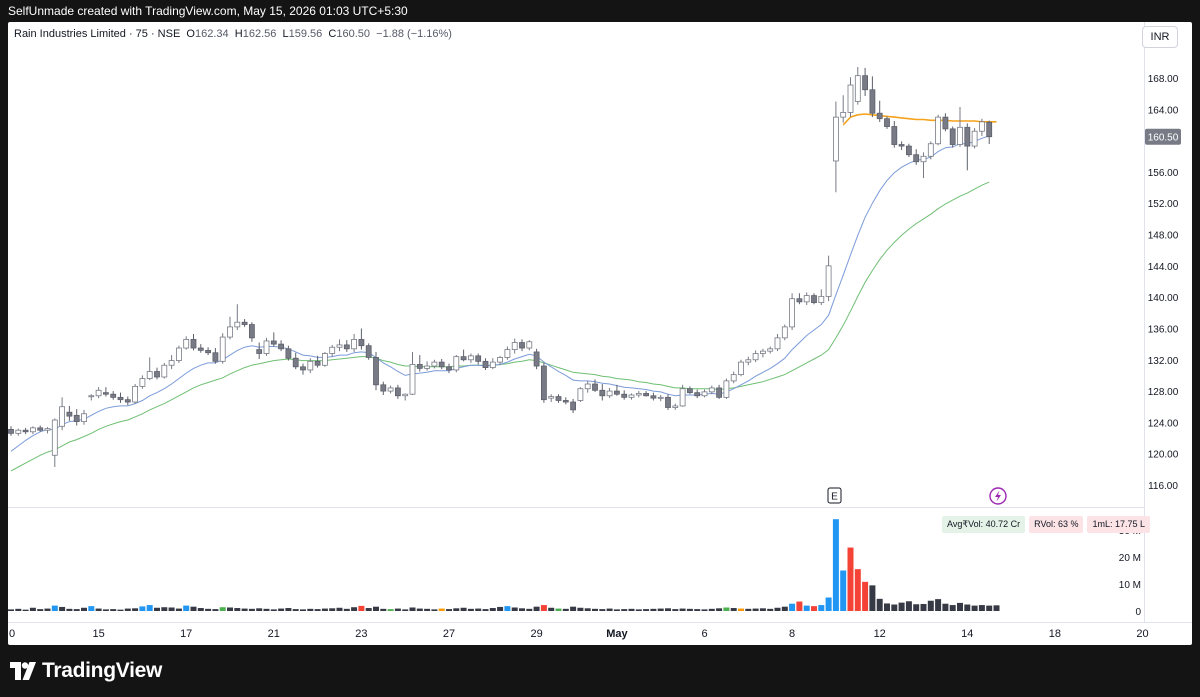  I want to click on time-tick-label: 14, so click(967, 634).